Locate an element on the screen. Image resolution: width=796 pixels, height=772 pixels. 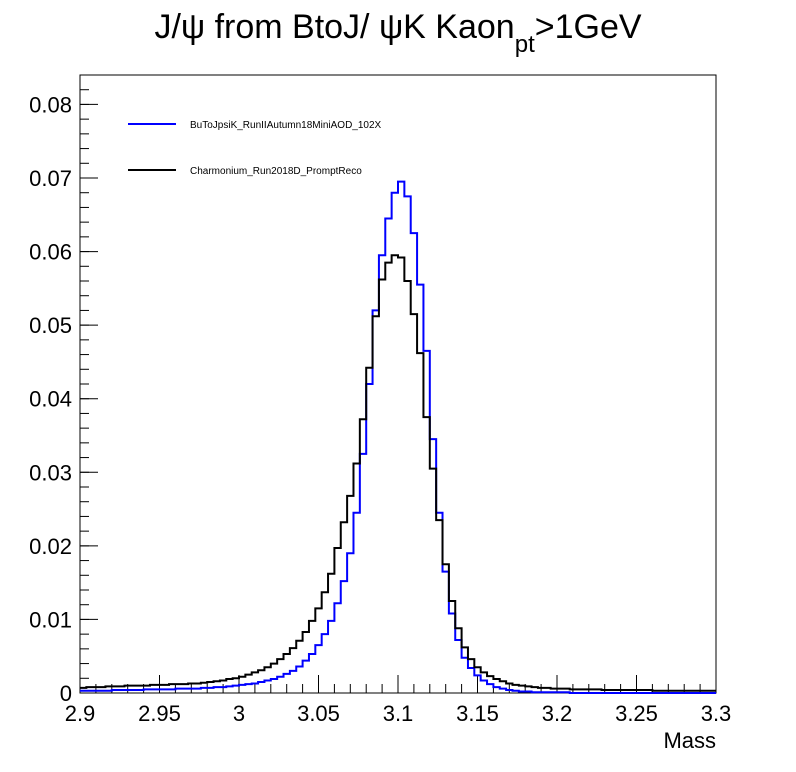
chart-title: J/ψ from BtoJ/ ψK Kaonpt>1GeV is located at coordinates (398, 33).